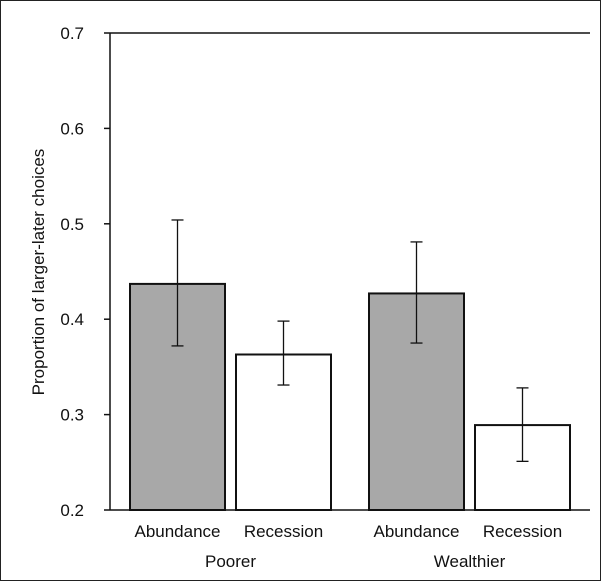 This screenshot has height=581, width=601. Describe the element at coordinates (470, 561) in the screenshot. I see `x-group-label: Wealthier` at that location.